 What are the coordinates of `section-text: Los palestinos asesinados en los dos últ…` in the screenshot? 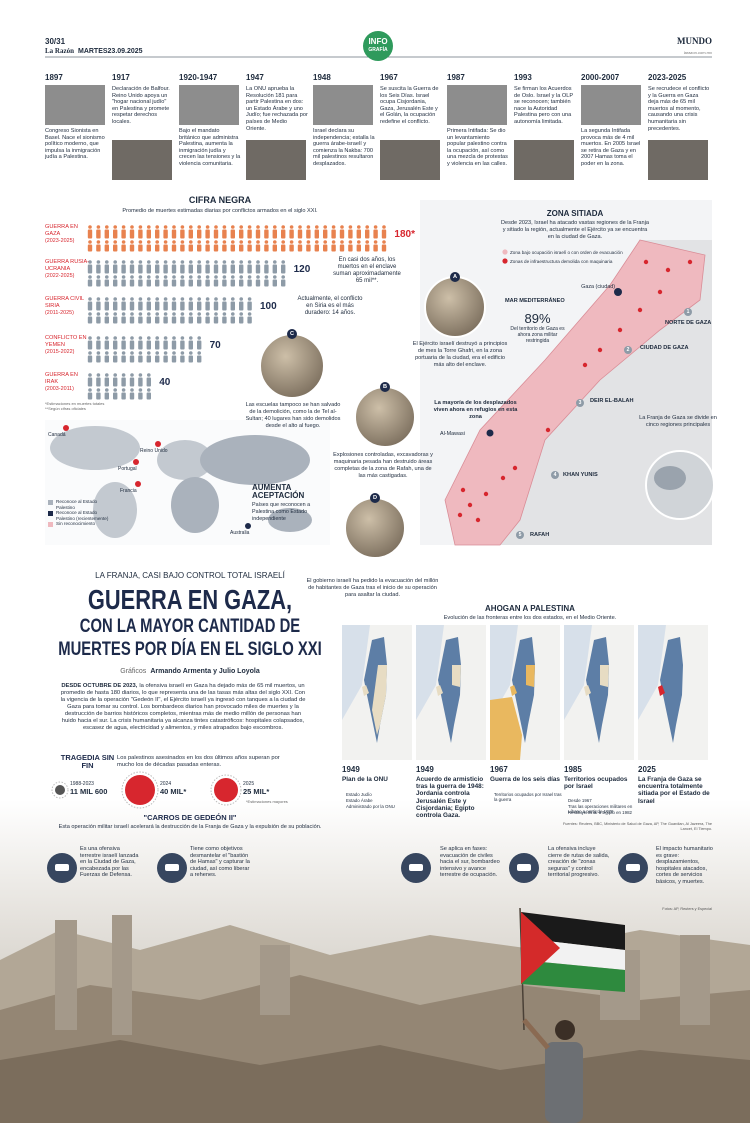 It's located at (198, 761).